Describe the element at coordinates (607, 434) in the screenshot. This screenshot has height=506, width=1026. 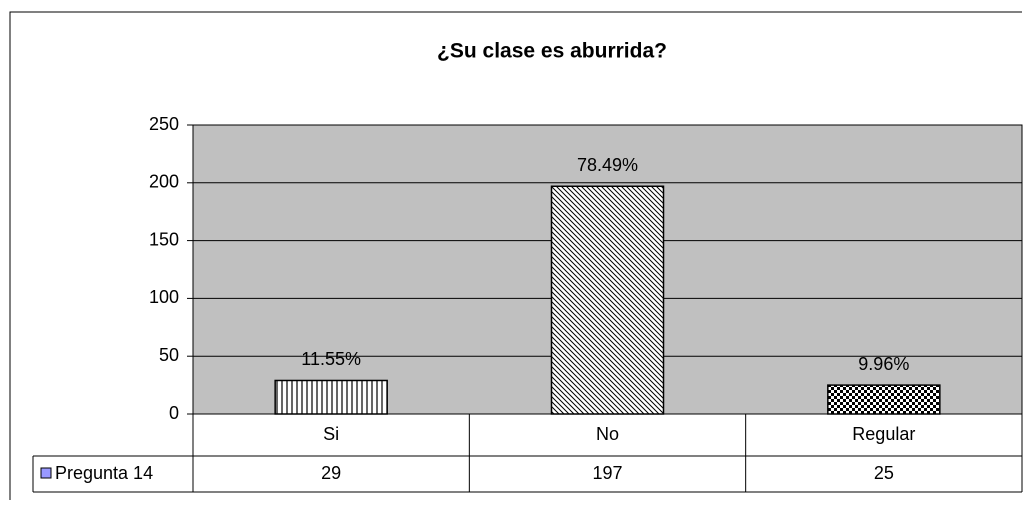
I see `x-tick-label: No` at that location.